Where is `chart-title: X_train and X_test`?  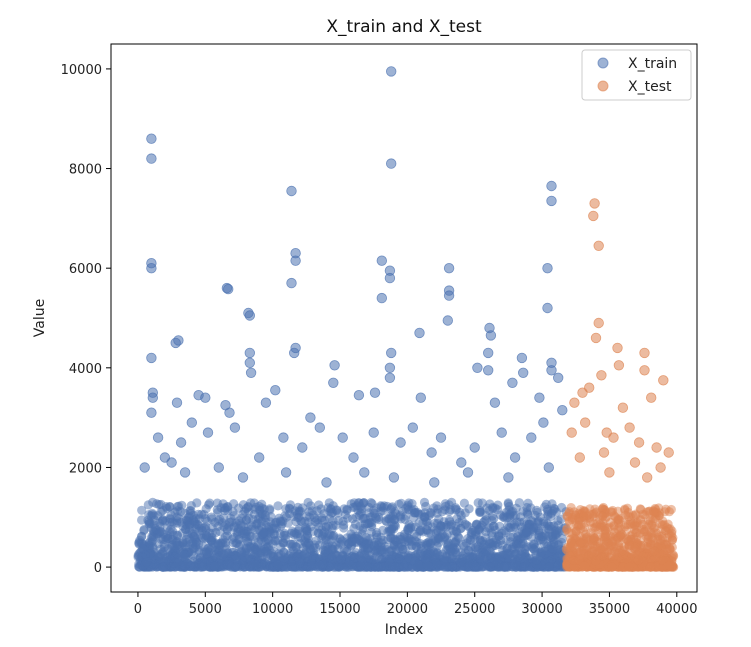 chart-title: X_train and X_test is located at coordinates (404, 27).